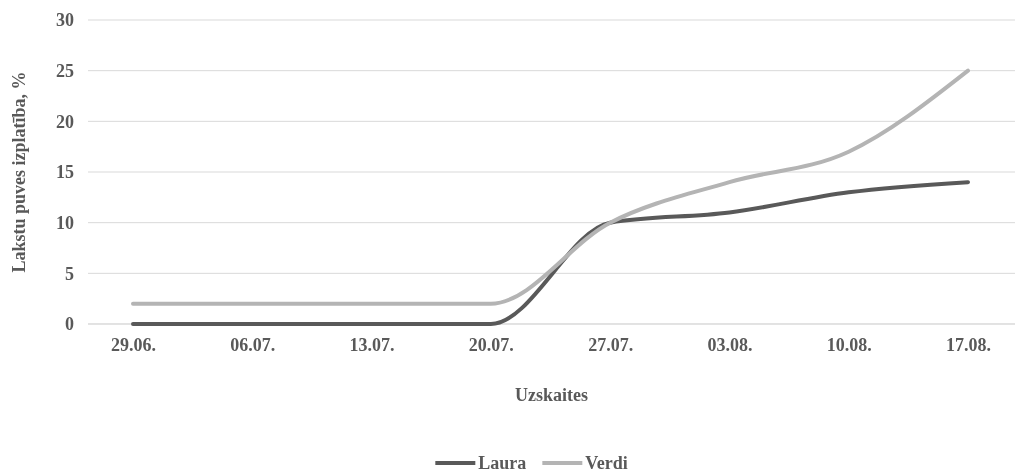 The width and height of the screenshot is (1018, 475). Describe the element at coordinates (65, 222) in the screenshot. I see `y-tick-label: 10` at that location.